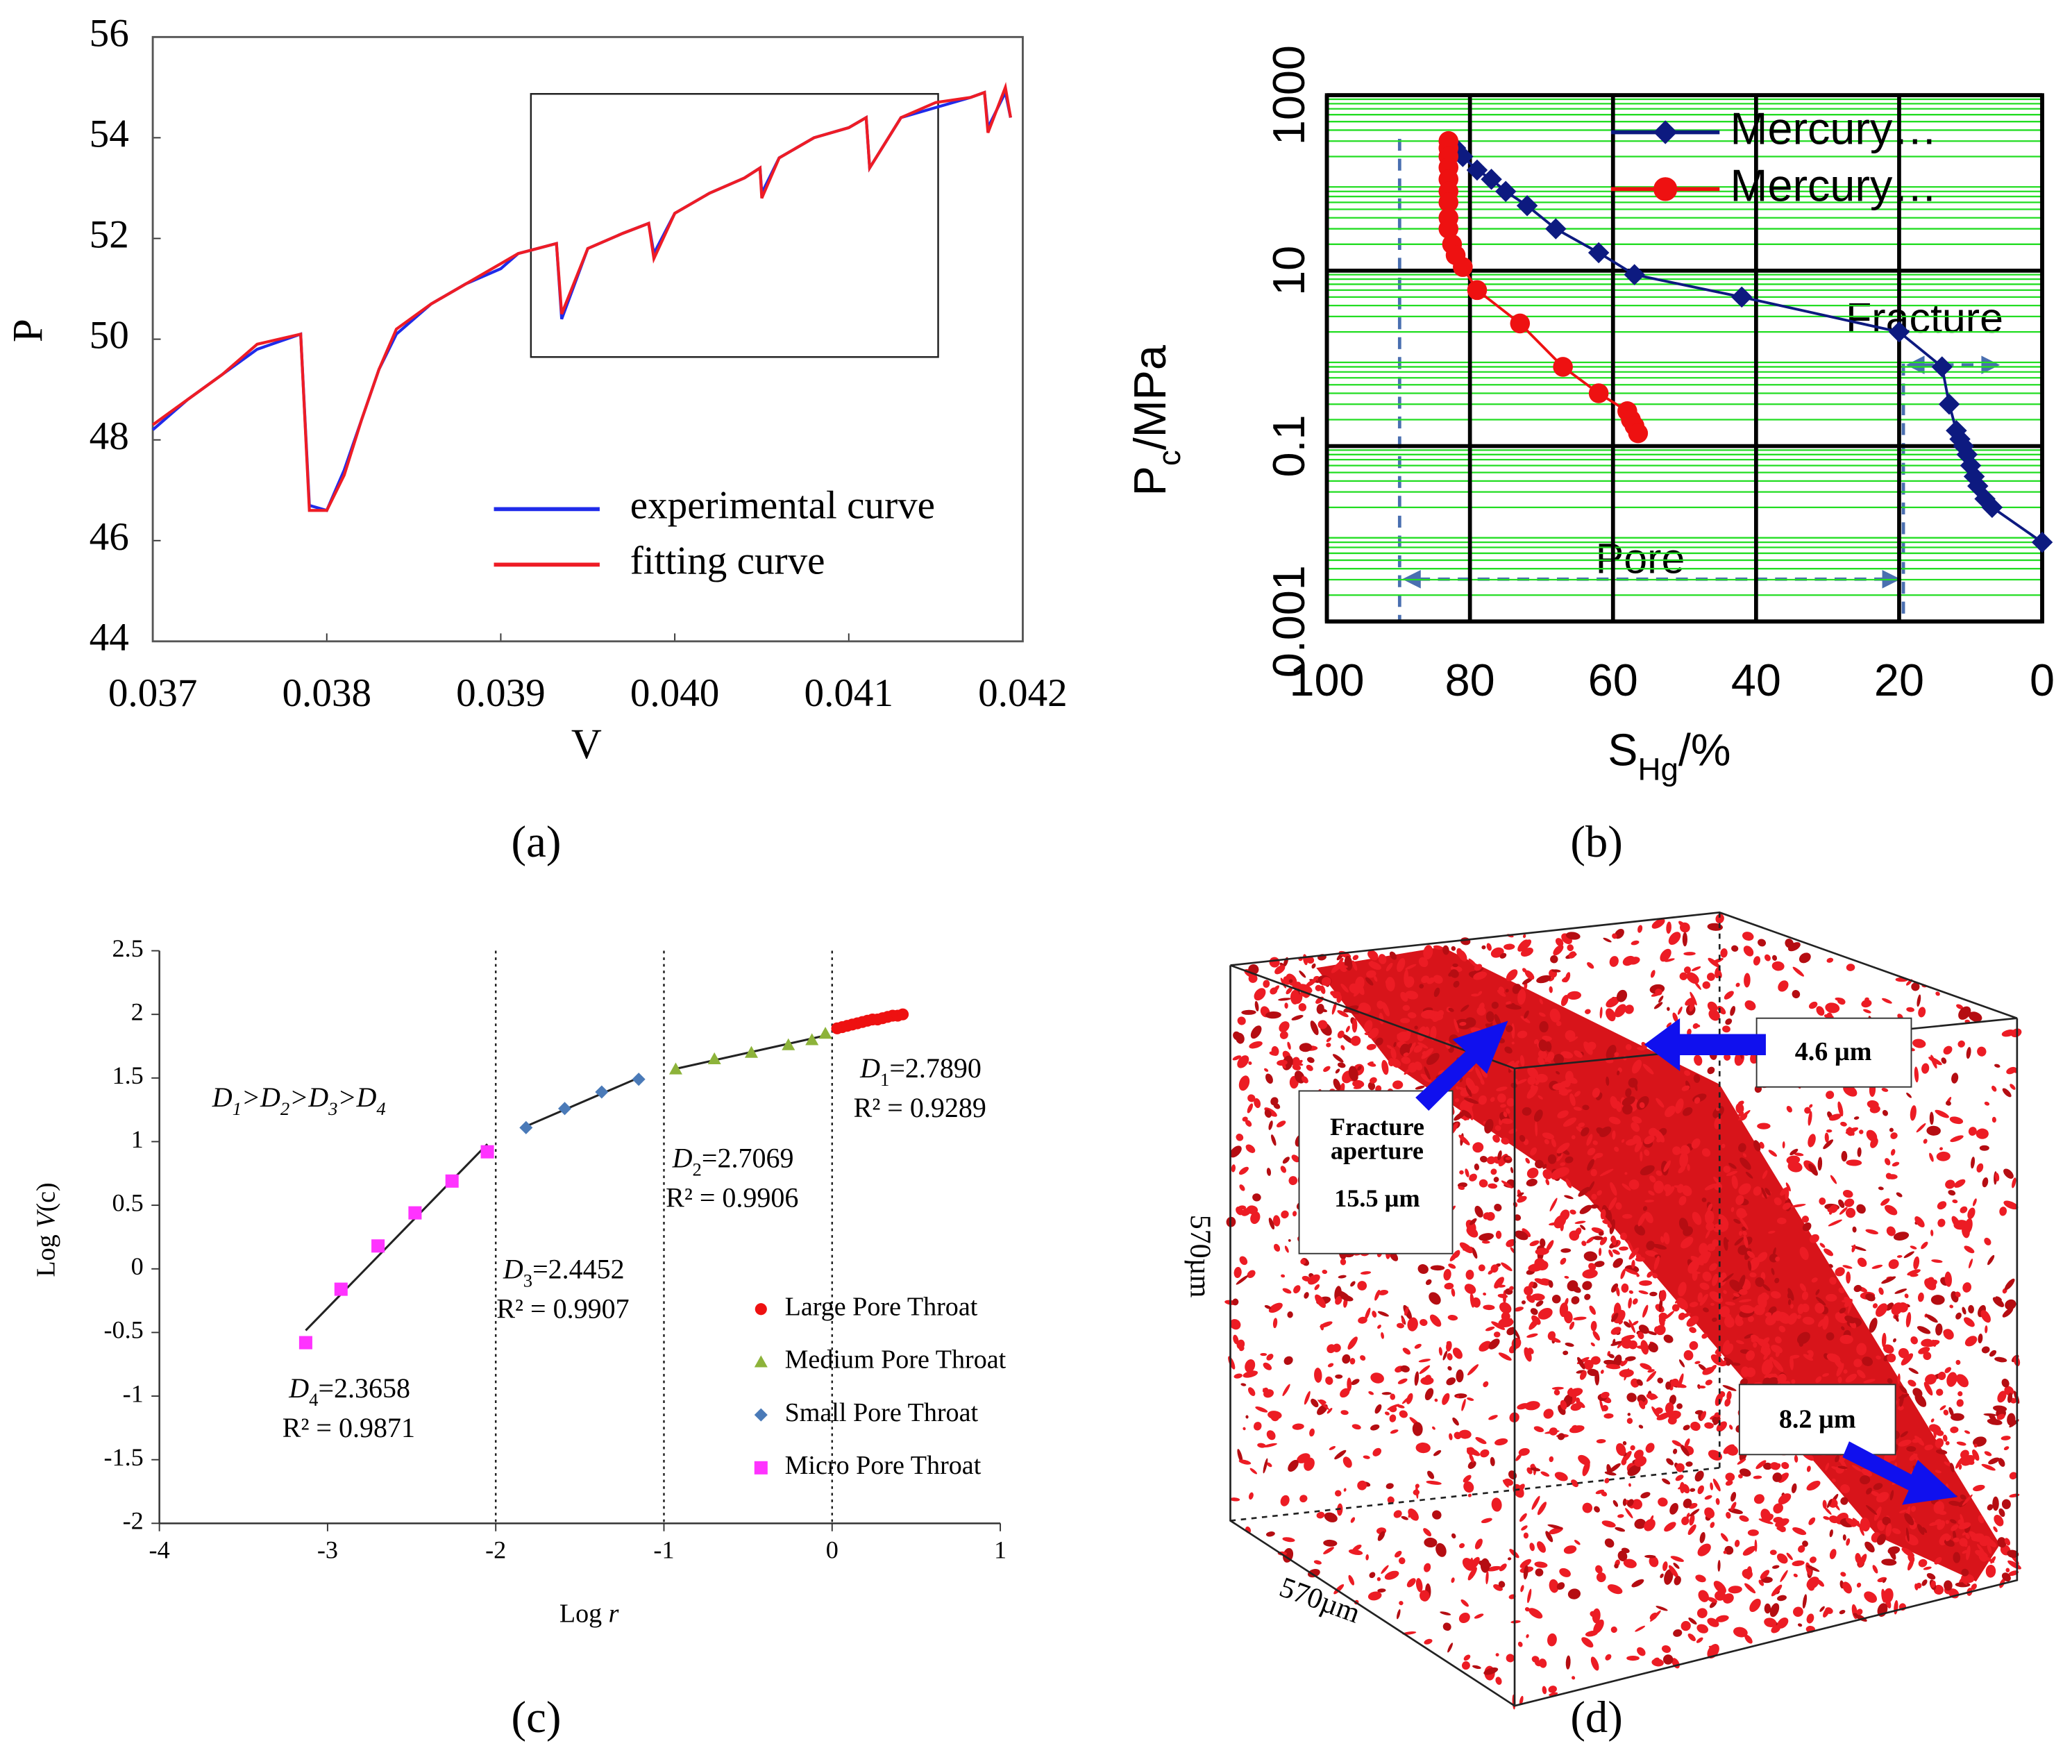  Describe the element at coordinates (1899, 680) in the screenshot. I see `x-tick-label: 20` at that location.